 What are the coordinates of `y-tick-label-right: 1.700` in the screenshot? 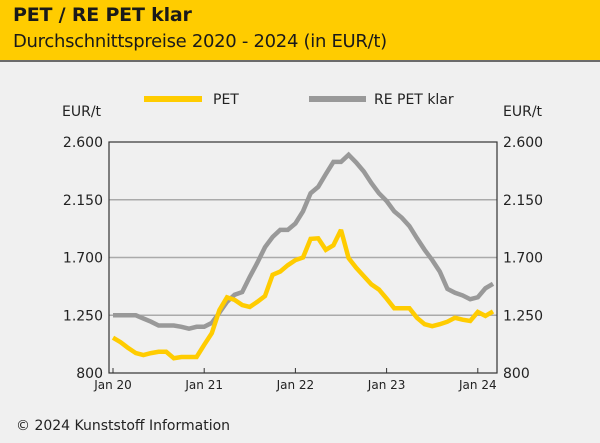 It's located at (523, 259).